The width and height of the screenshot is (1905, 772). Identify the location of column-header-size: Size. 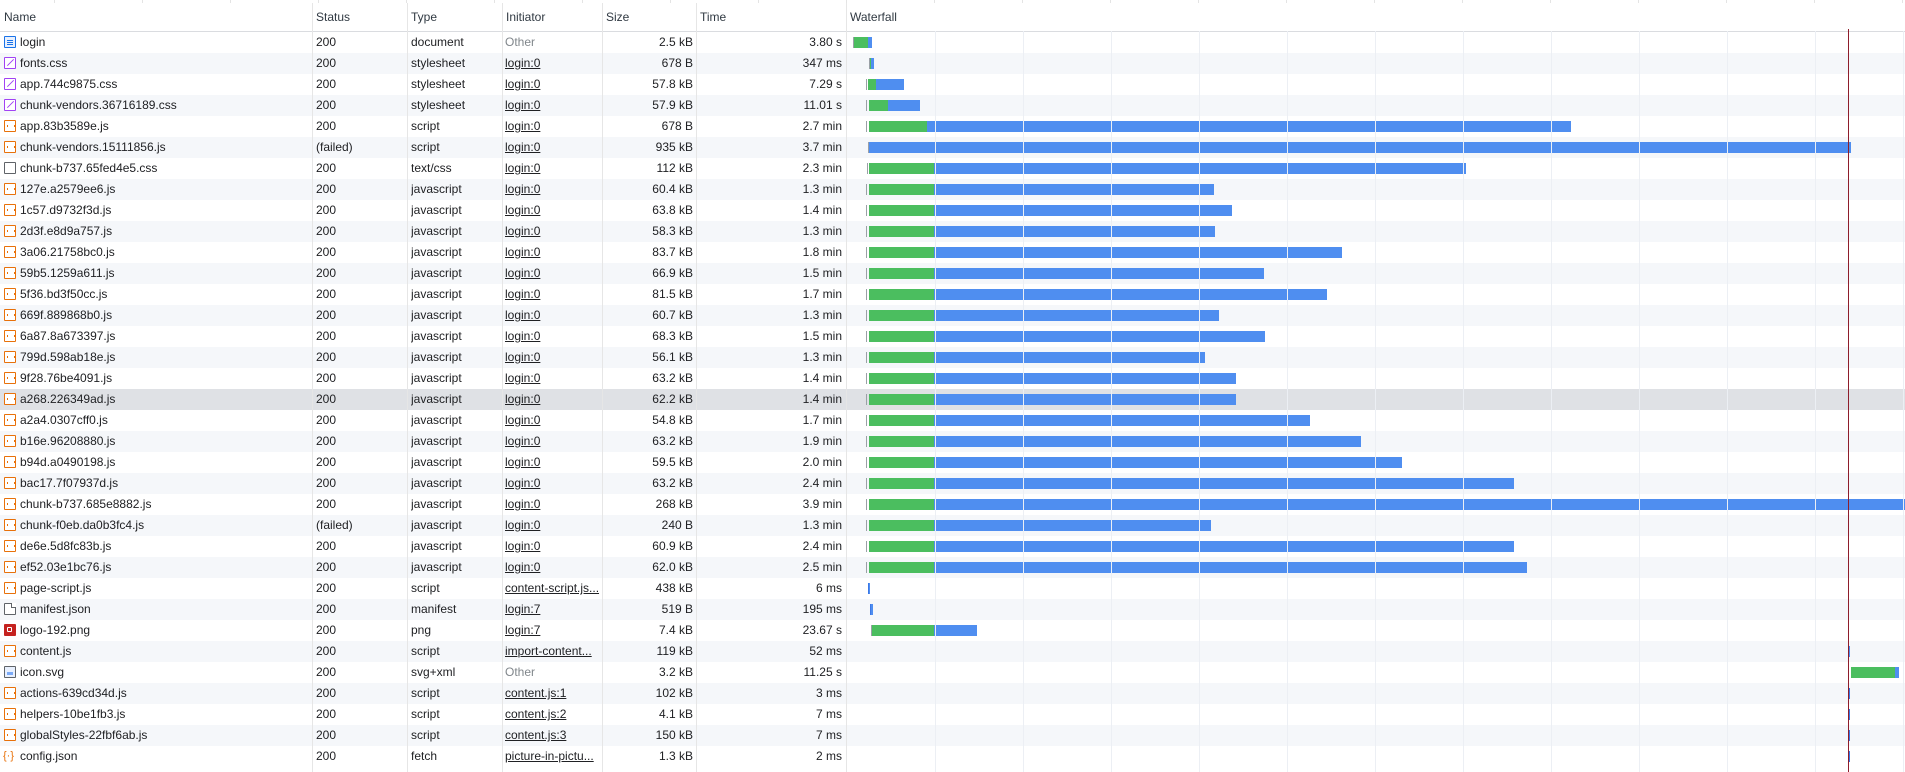
(618, 17).